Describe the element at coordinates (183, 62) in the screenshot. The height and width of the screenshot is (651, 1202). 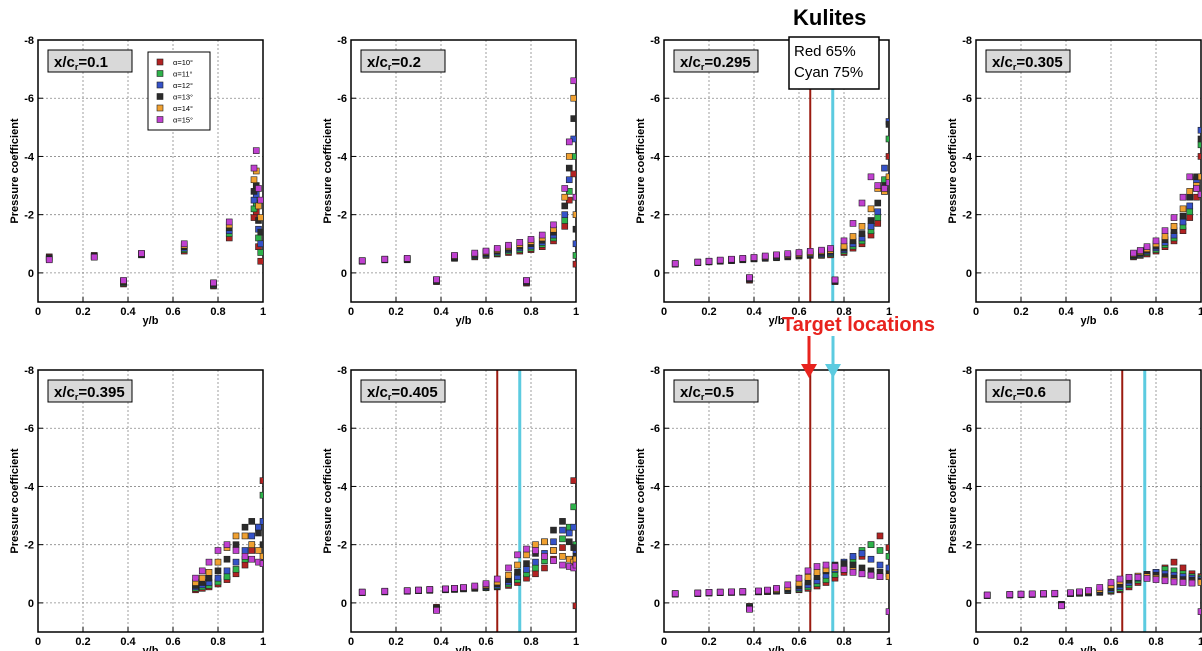
I see `legend-label: α=10°` at that location.